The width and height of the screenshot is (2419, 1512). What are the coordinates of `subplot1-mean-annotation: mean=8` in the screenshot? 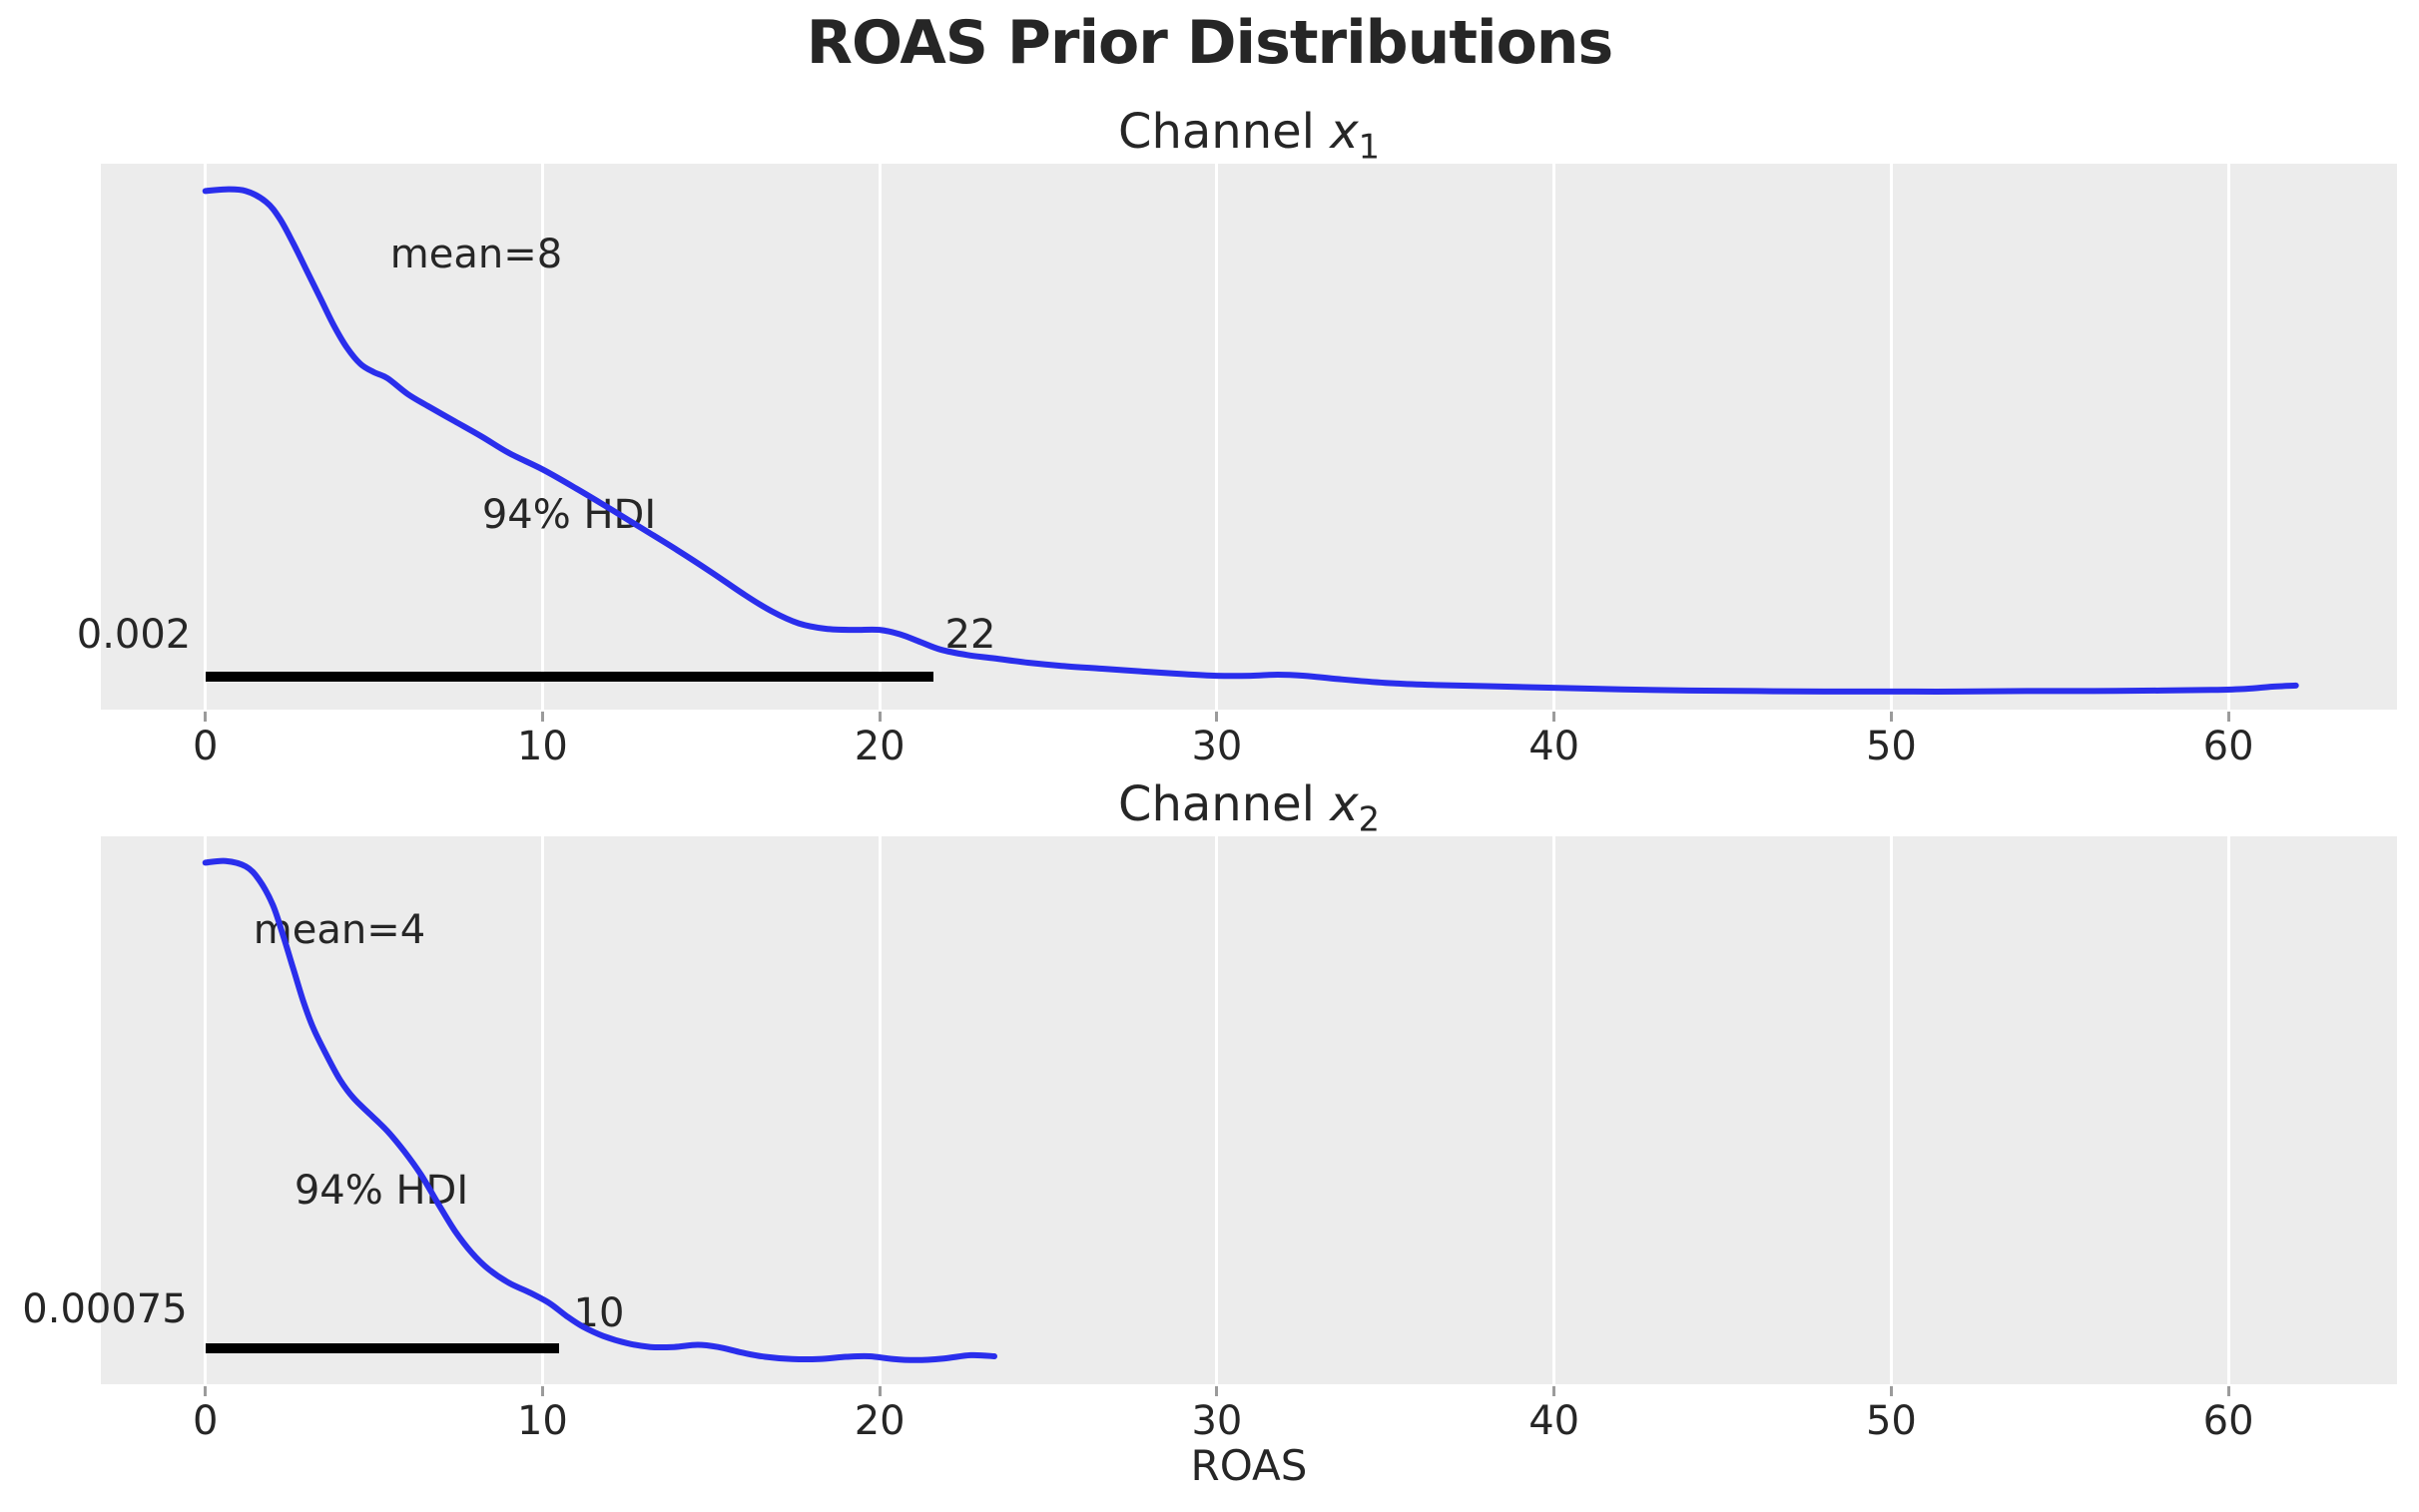 It's located at (476, 254).